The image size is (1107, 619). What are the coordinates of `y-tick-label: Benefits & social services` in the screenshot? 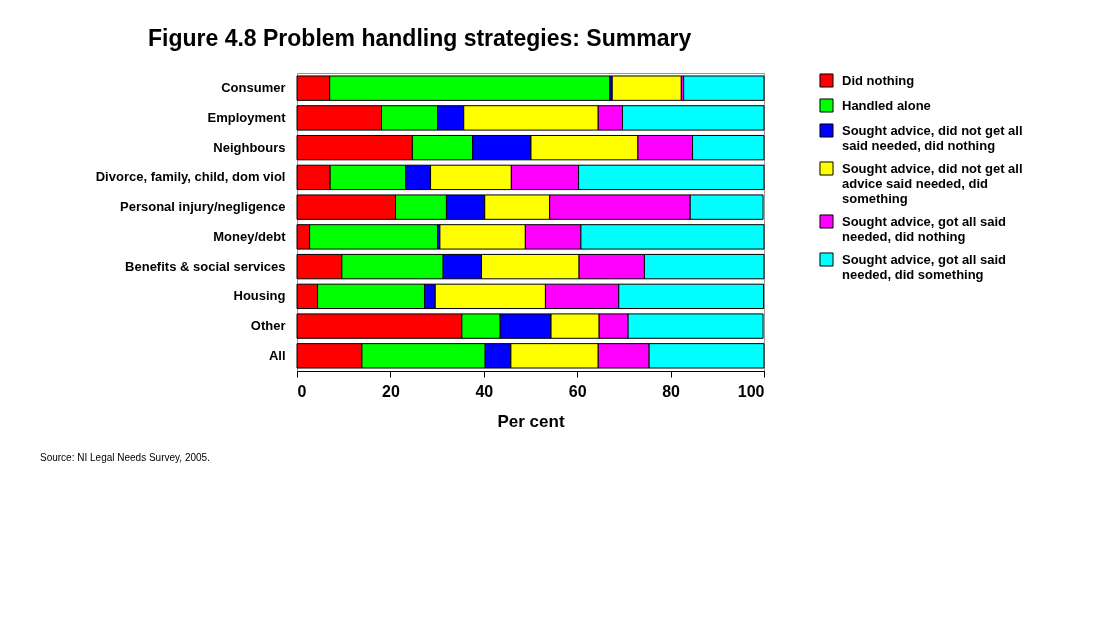 It's located at (205, 266).